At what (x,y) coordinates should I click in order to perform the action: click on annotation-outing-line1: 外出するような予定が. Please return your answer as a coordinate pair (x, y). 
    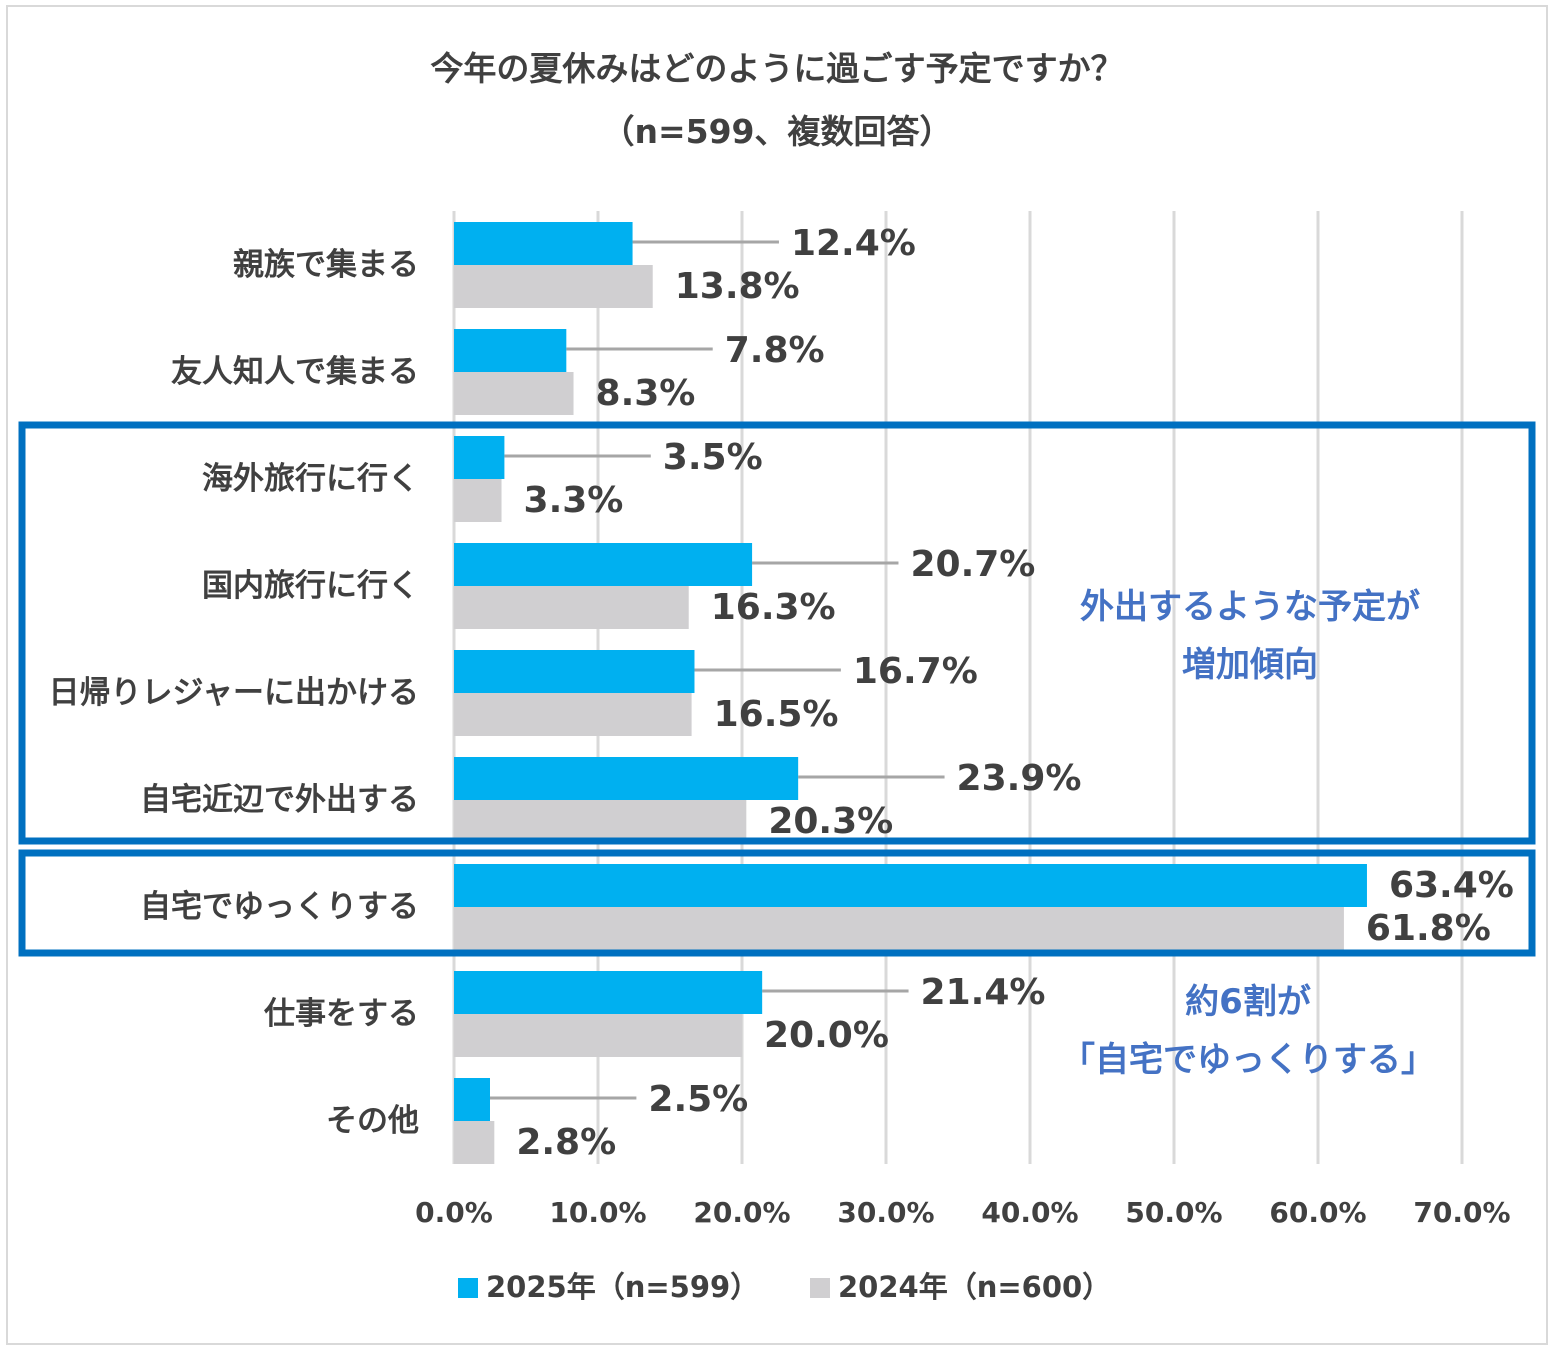
    Looking at the image, I should click on (1250, 607).